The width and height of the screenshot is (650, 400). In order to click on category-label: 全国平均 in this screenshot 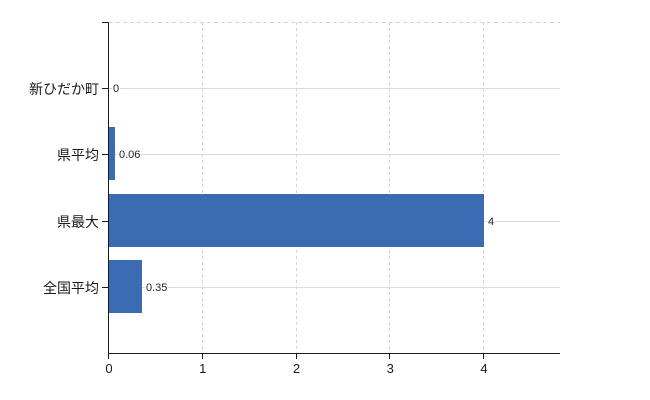, I will do `click(71, 288)`.